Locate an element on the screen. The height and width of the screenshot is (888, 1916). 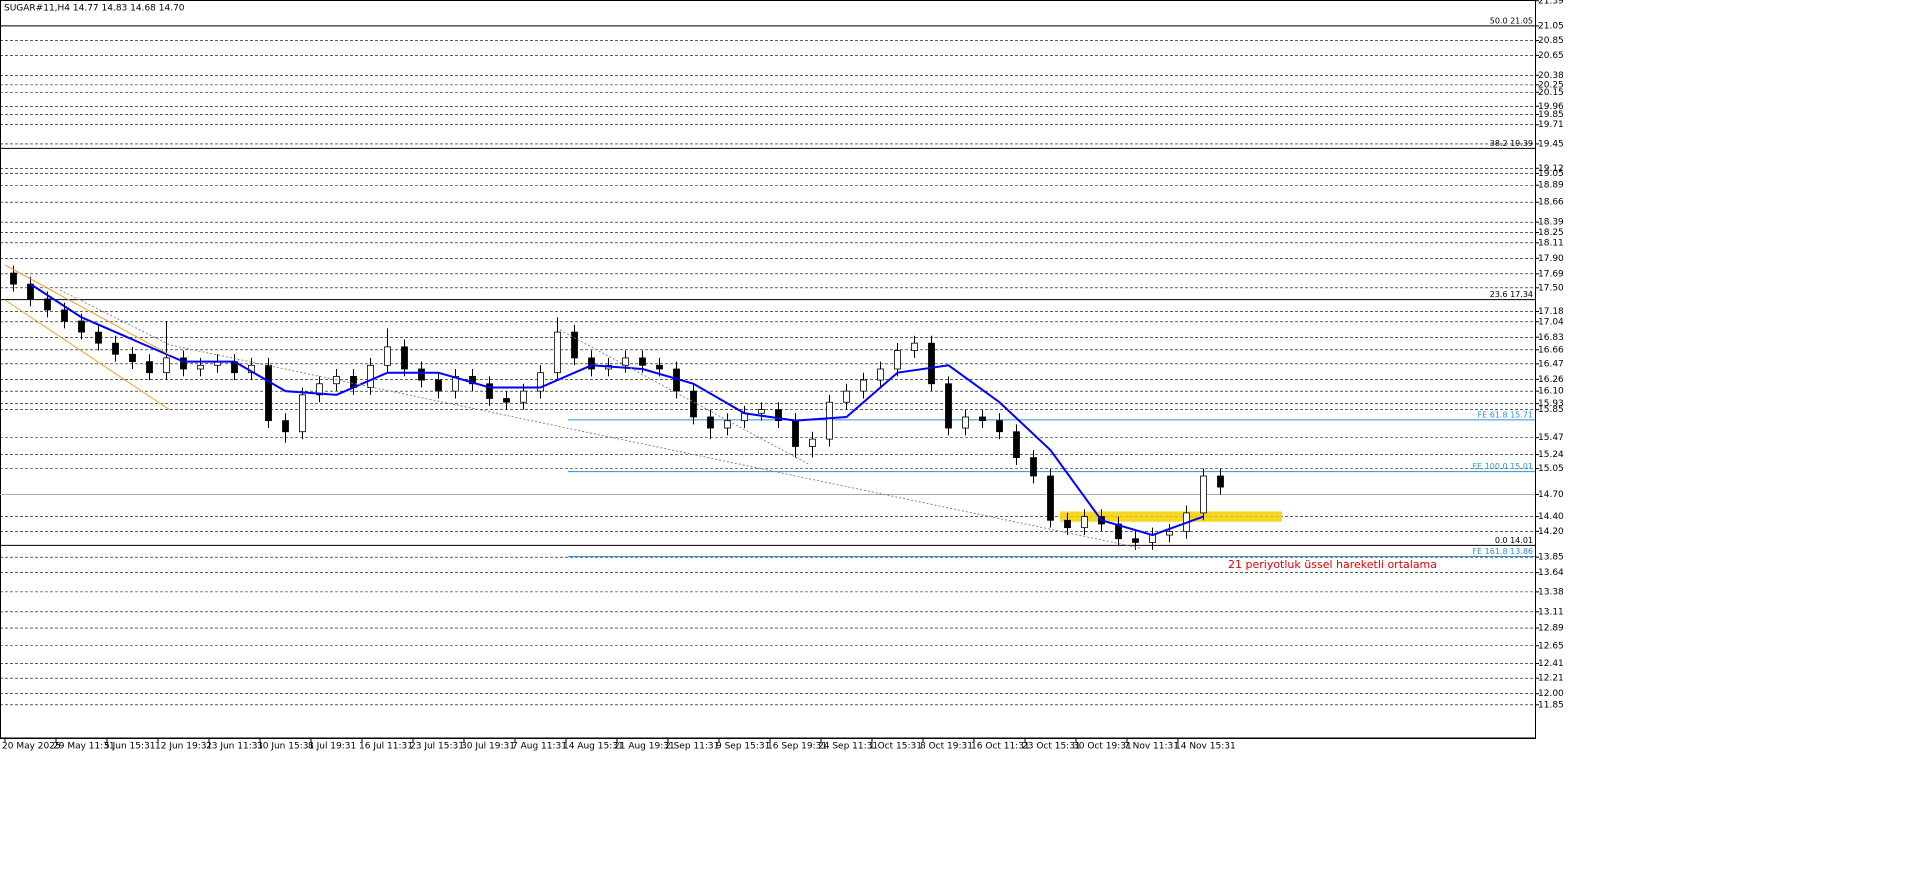
fe-label: FE 100.0 15.01 is located at coordinates (1502, 466).